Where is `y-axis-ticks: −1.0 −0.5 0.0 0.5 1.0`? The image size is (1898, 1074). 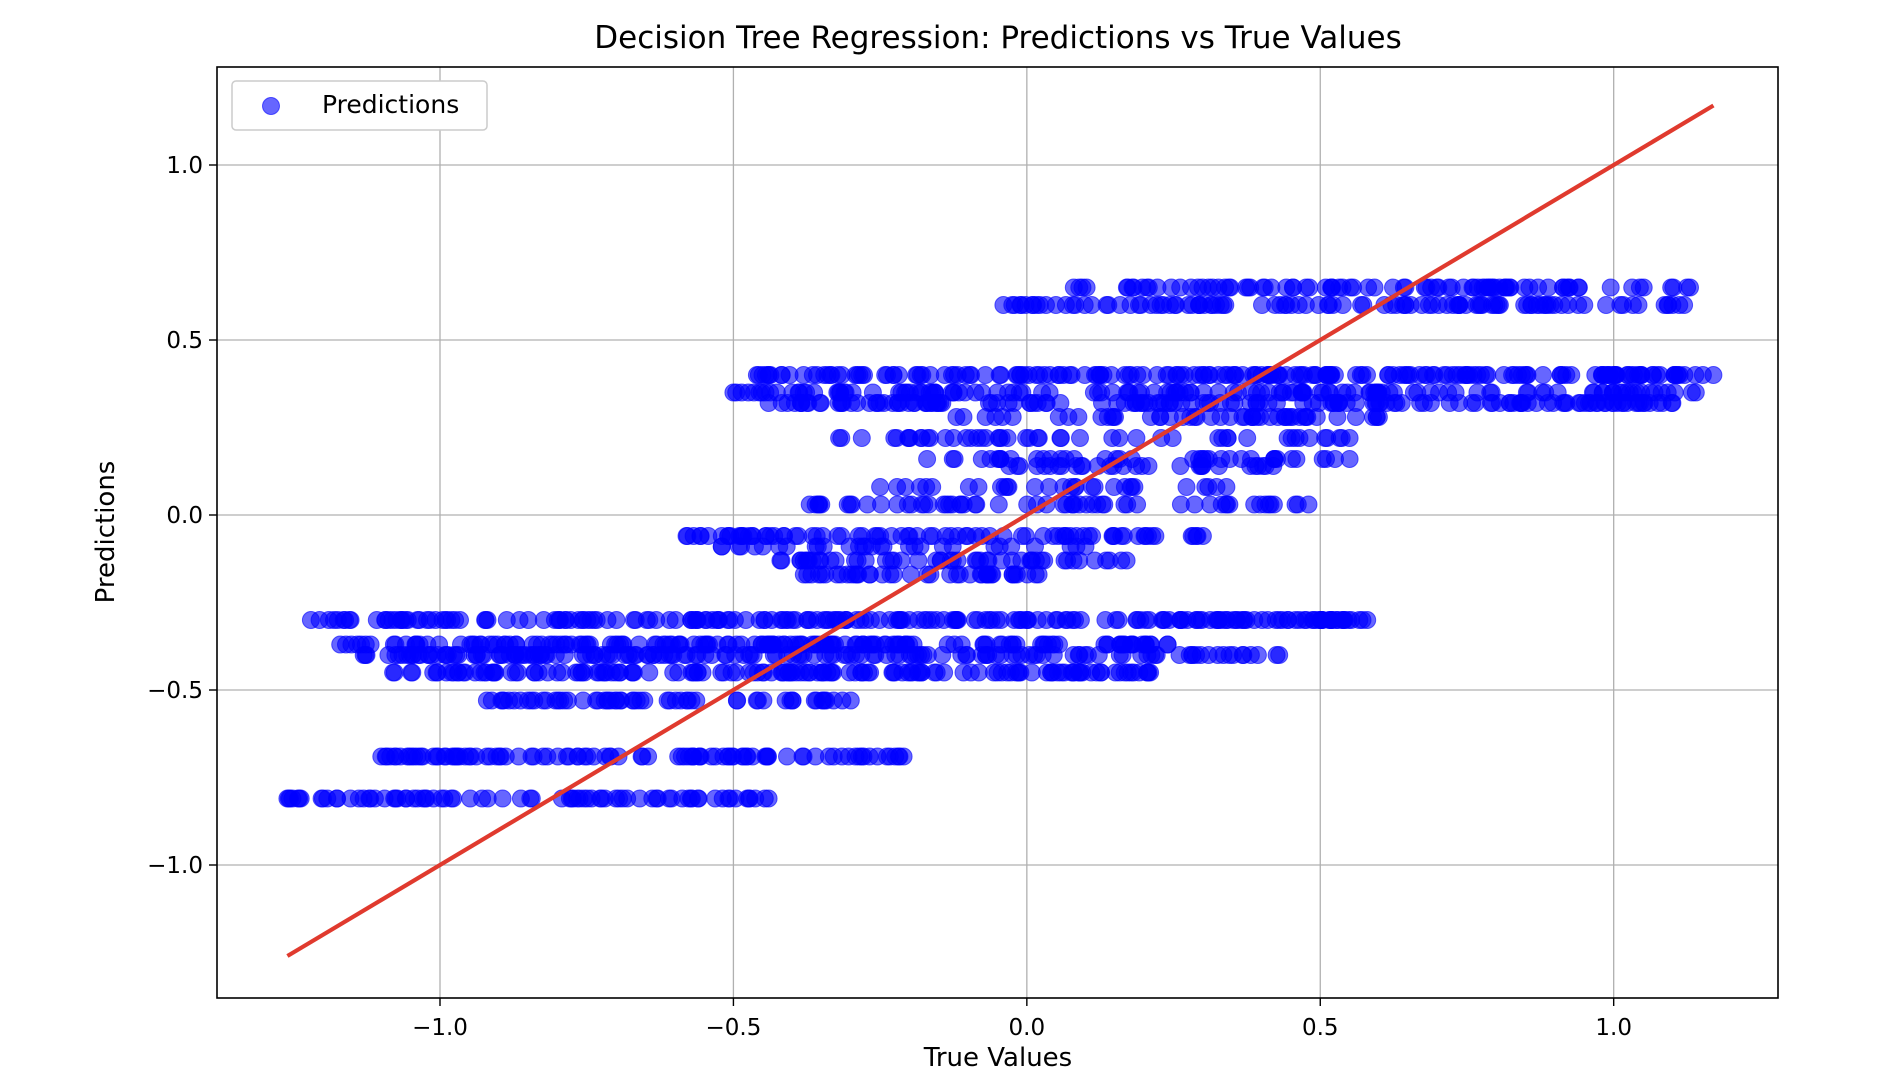 y-axis-ticks: −1.0 −0.5 0.0 0.5 1.0 is located at coordinates (182, 516).